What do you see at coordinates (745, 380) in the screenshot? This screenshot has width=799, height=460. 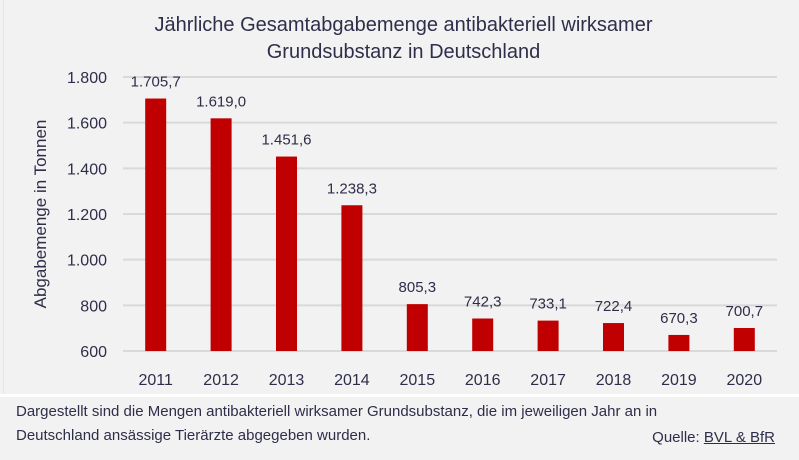 I see `x-tick-label: 2020` at bounding box center [745, 380].